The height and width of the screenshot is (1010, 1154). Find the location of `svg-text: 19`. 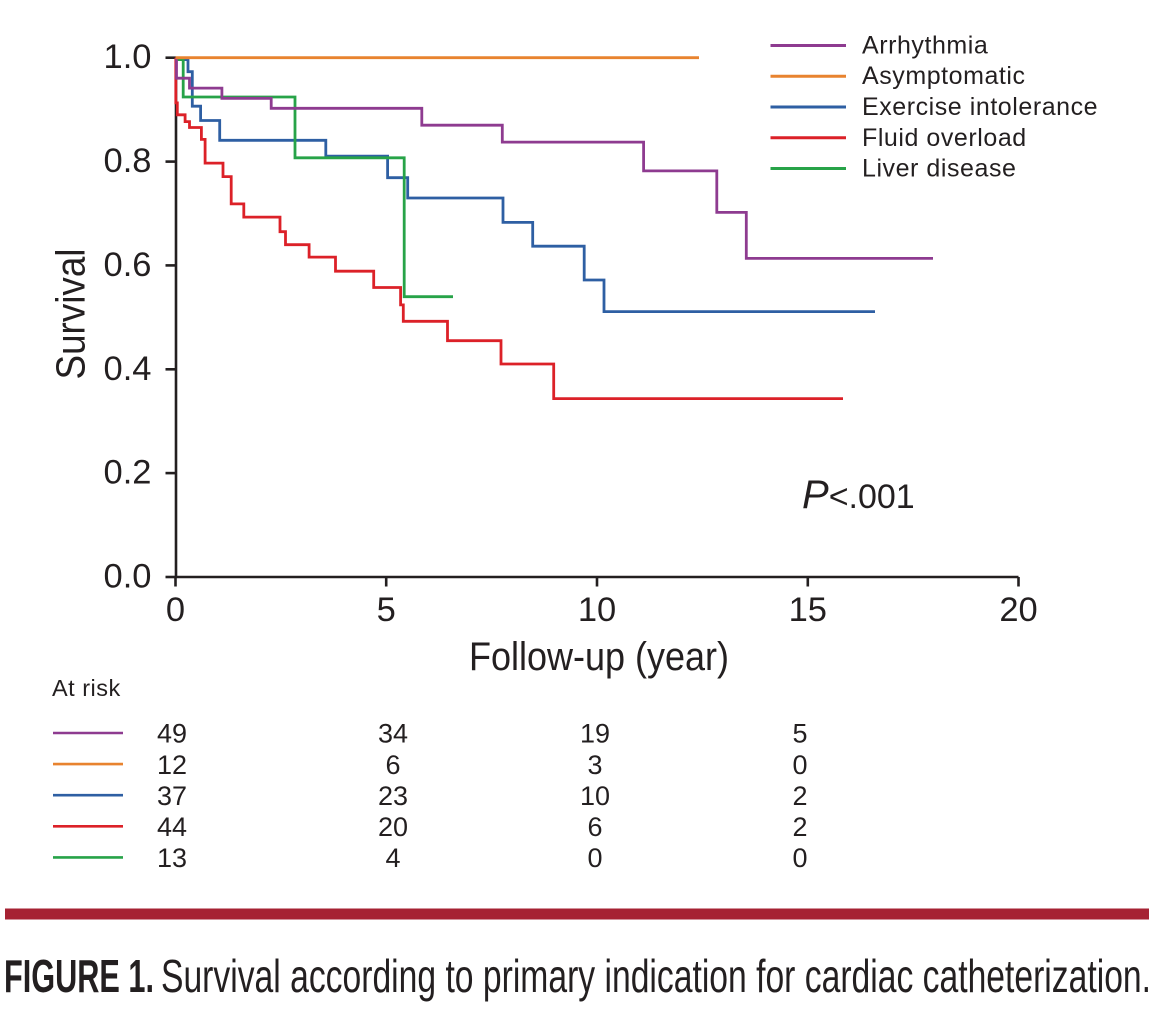

svg-text: 19 is located at coordinates (595, 734).